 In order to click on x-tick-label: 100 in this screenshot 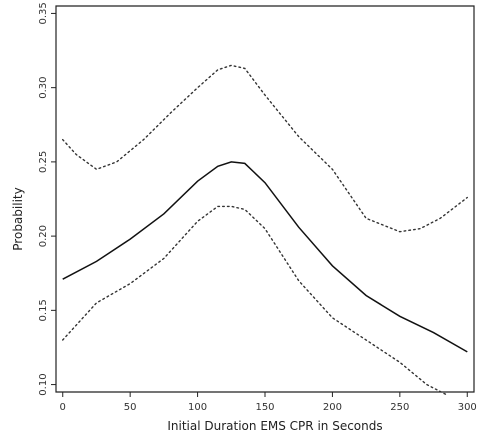, I will do `click(197, 407)`.